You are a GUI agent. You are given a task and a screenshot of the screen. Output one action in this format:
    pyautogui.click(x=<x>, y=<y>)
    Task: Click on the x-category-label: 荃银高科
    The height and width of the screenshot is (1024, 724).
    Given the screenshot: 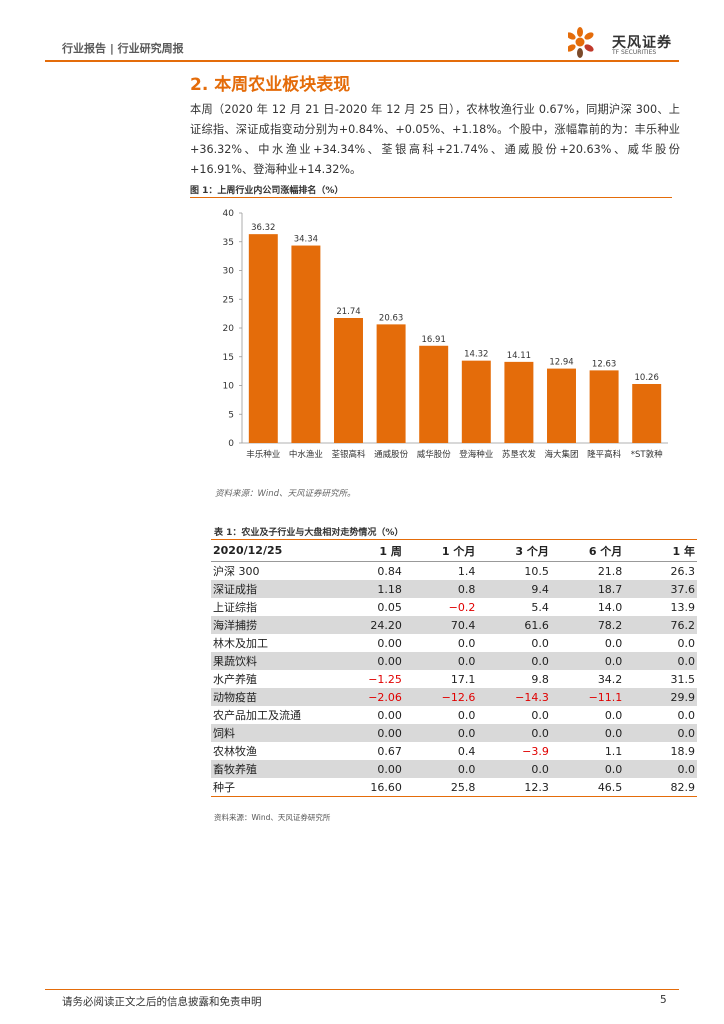 What is the action you would take?
    pyautogui.click(x=348, y=454)
    